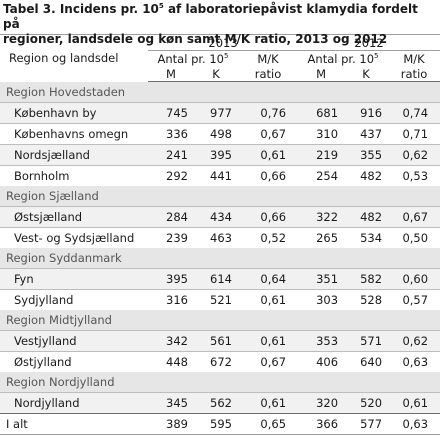 The height and width of the screenshot is (435, 440). Describe the element at coordinates (171, 237) in the screenshot. I see `cell-m13: 239` at that location.